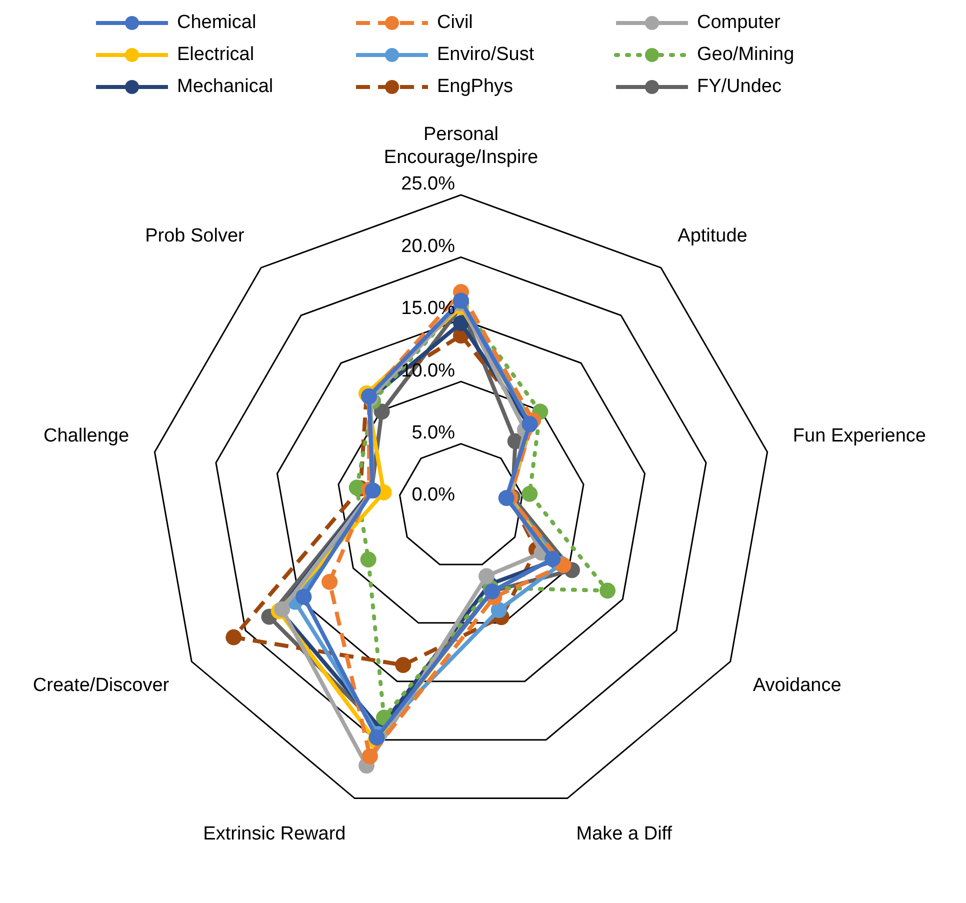  Describe the element at coordinates (859, 435) in the screenshot. I see `spoke-label: Fun Experience` at that location.